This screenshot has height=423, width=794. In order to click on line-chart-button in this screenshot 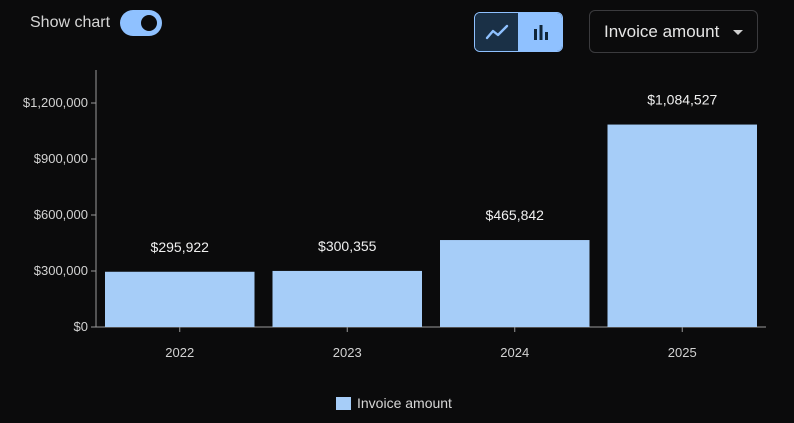, I will do `click(497, 32)`.